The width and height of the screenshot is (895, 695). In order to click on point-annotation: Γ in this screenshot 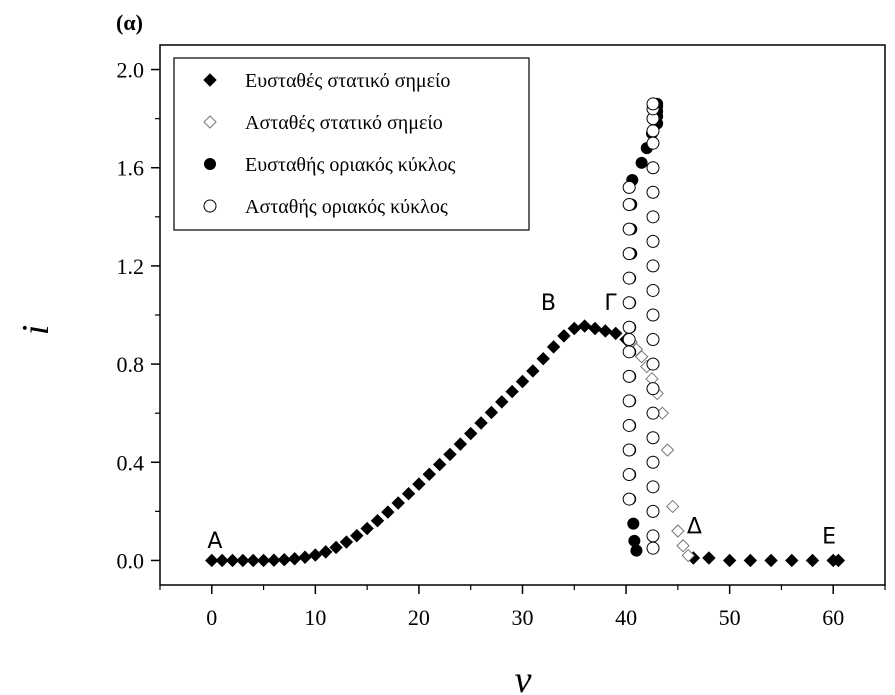, I will do `click(610, 303)`.